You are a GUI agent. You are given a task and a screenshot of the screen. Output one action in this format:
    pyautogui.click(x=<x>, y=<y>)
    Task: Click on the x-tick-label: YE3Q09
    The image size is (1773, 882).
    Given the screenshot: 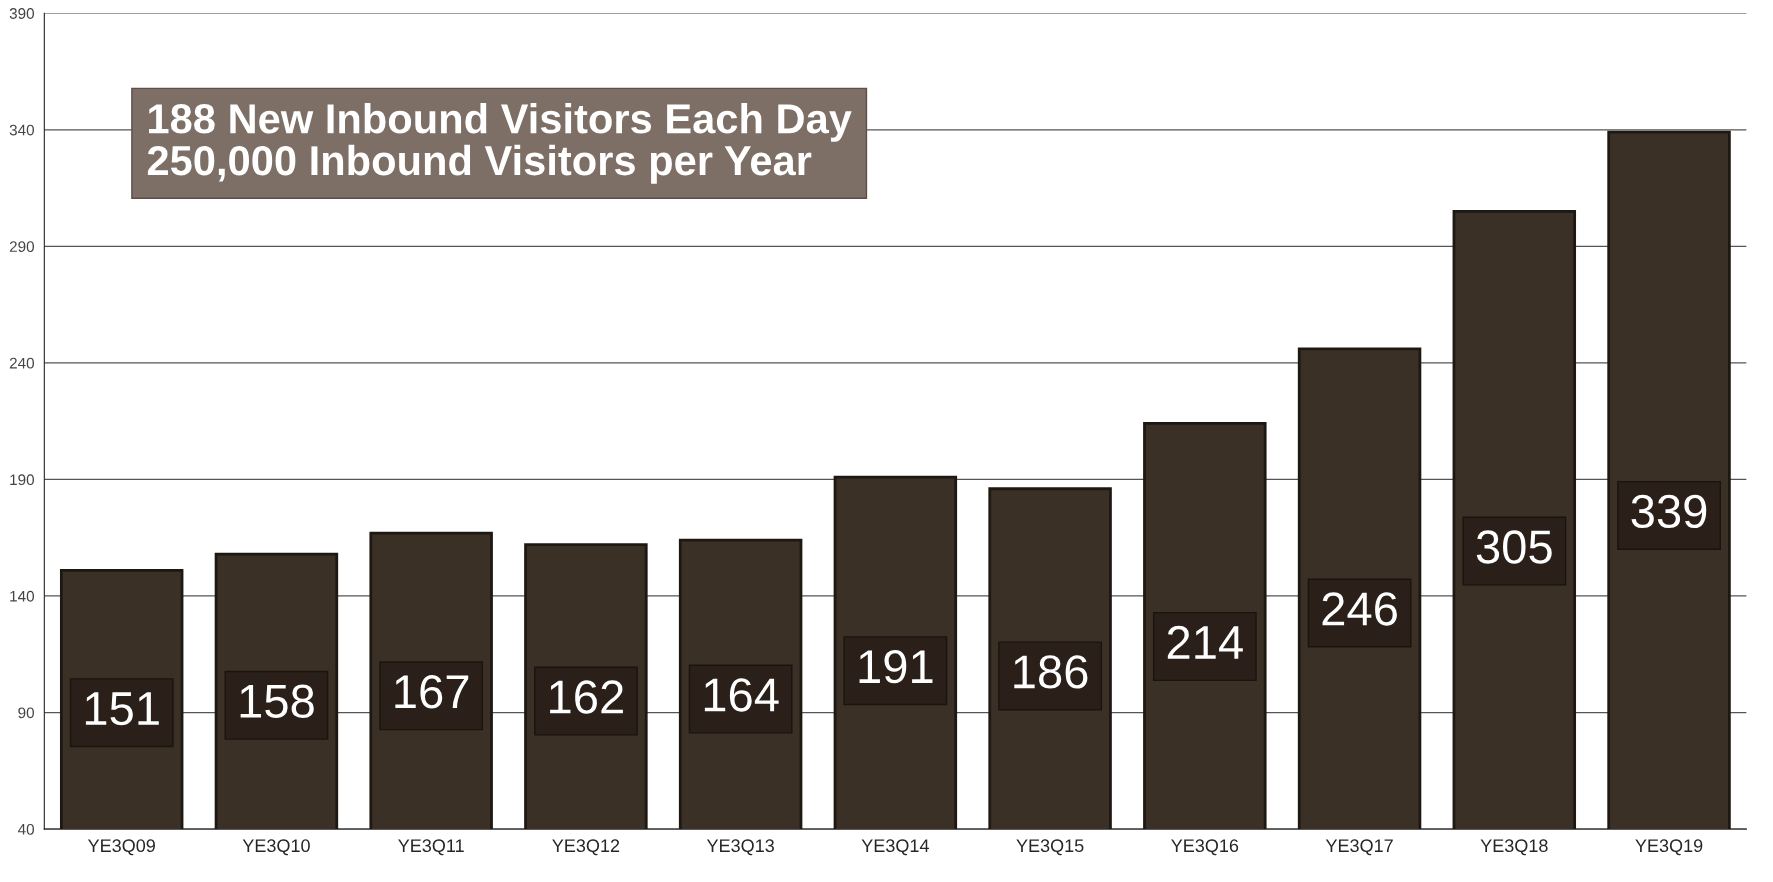 What is the action you would take?
    pyautogui.click(x=121, y=847)
    